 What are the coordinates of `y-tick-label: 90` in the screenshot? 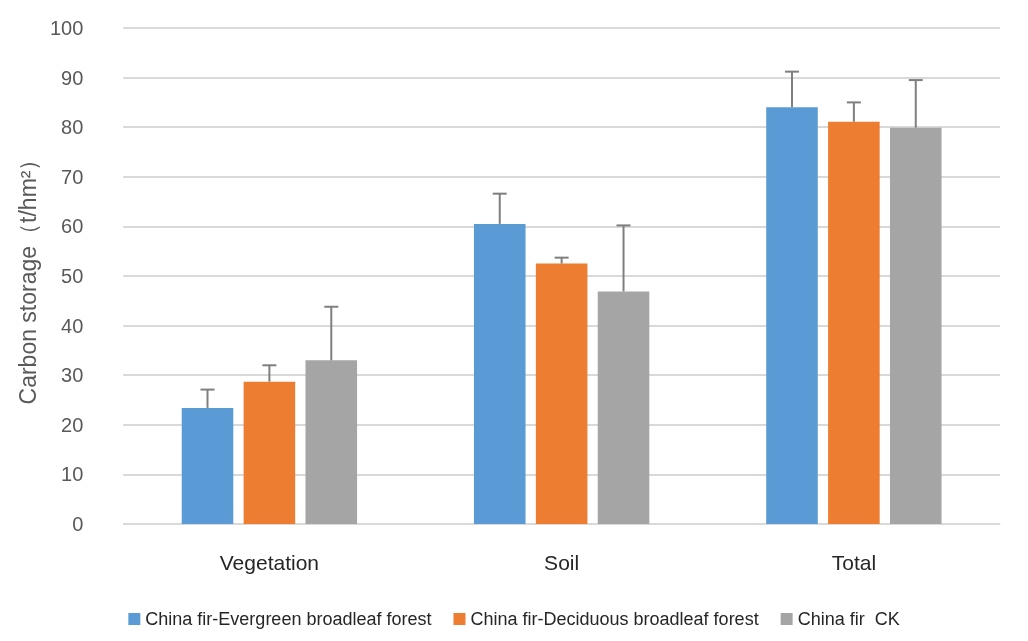 It's located at (72, 77).